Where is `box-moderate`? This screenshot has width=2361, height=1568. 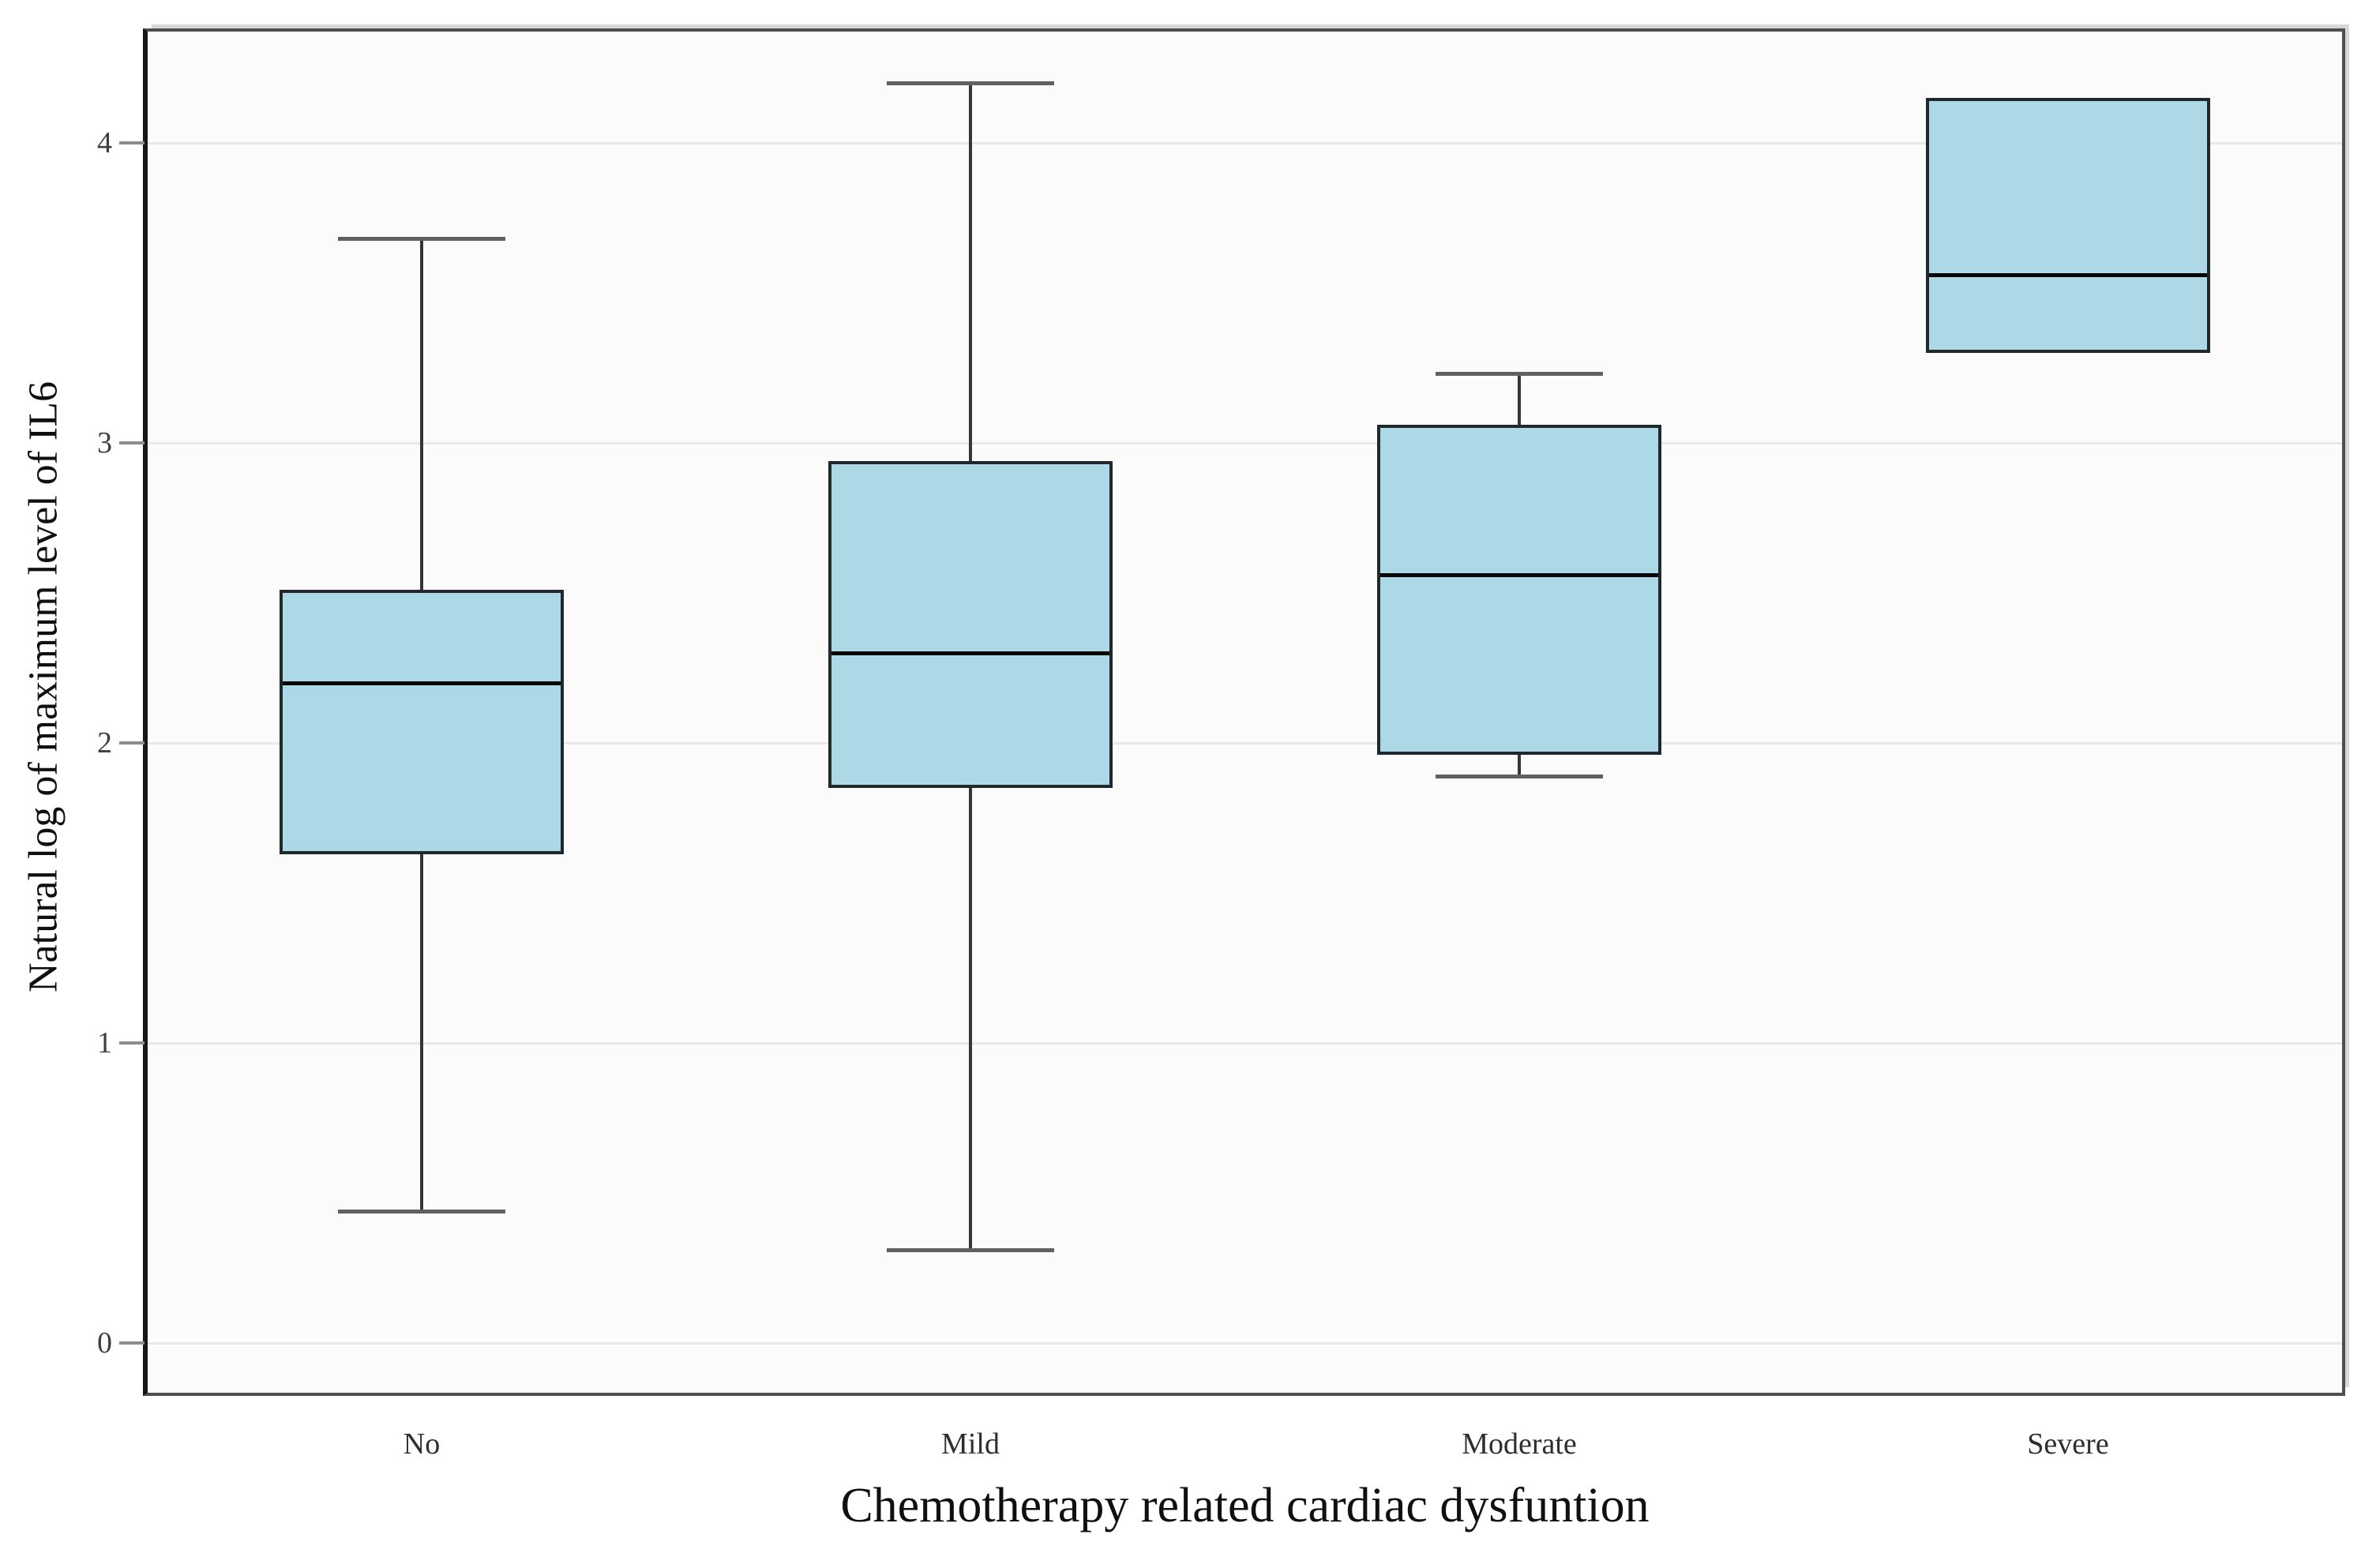 box-moderate is located at coordinates (1519, 590).